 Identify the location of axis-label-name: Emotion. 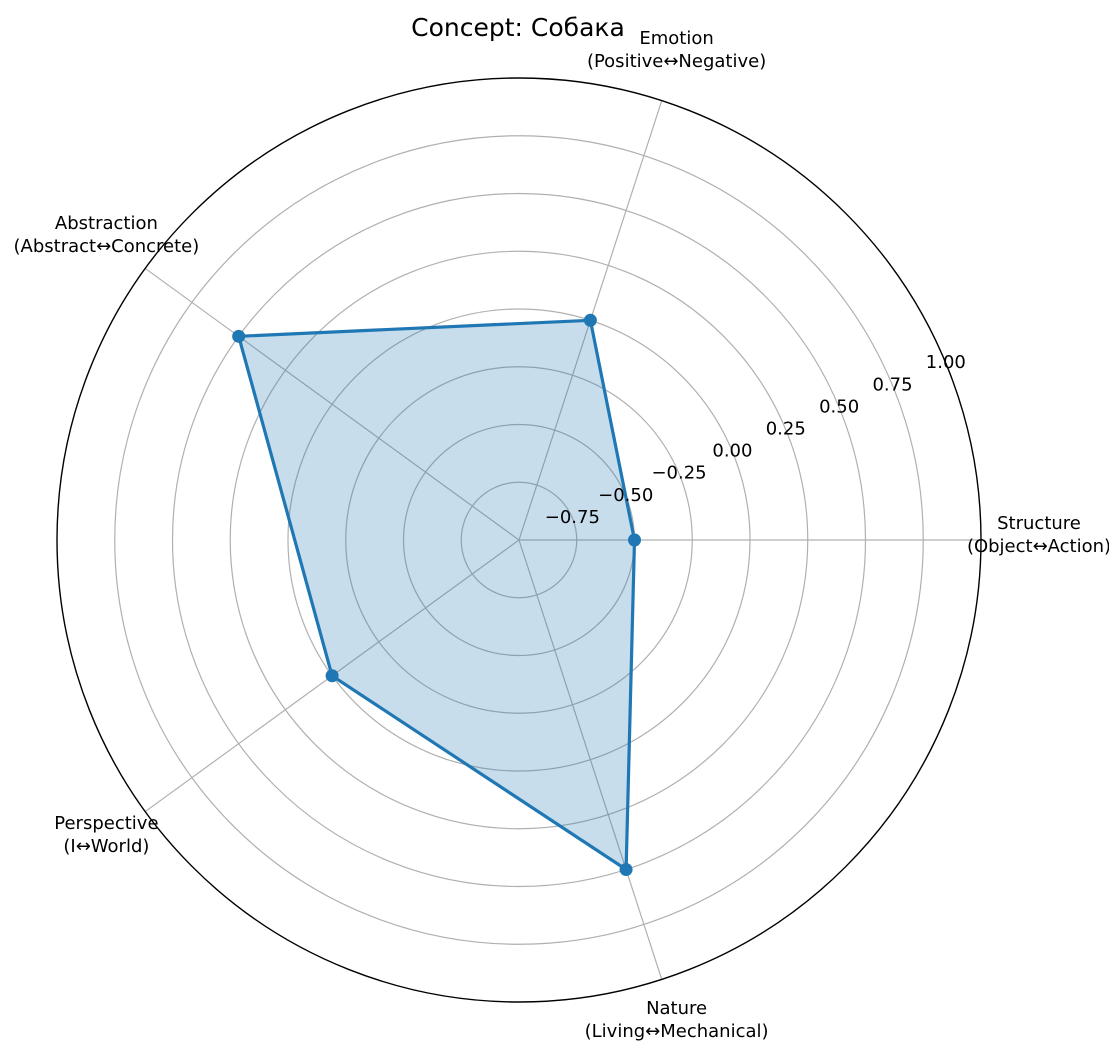
(676, 38).